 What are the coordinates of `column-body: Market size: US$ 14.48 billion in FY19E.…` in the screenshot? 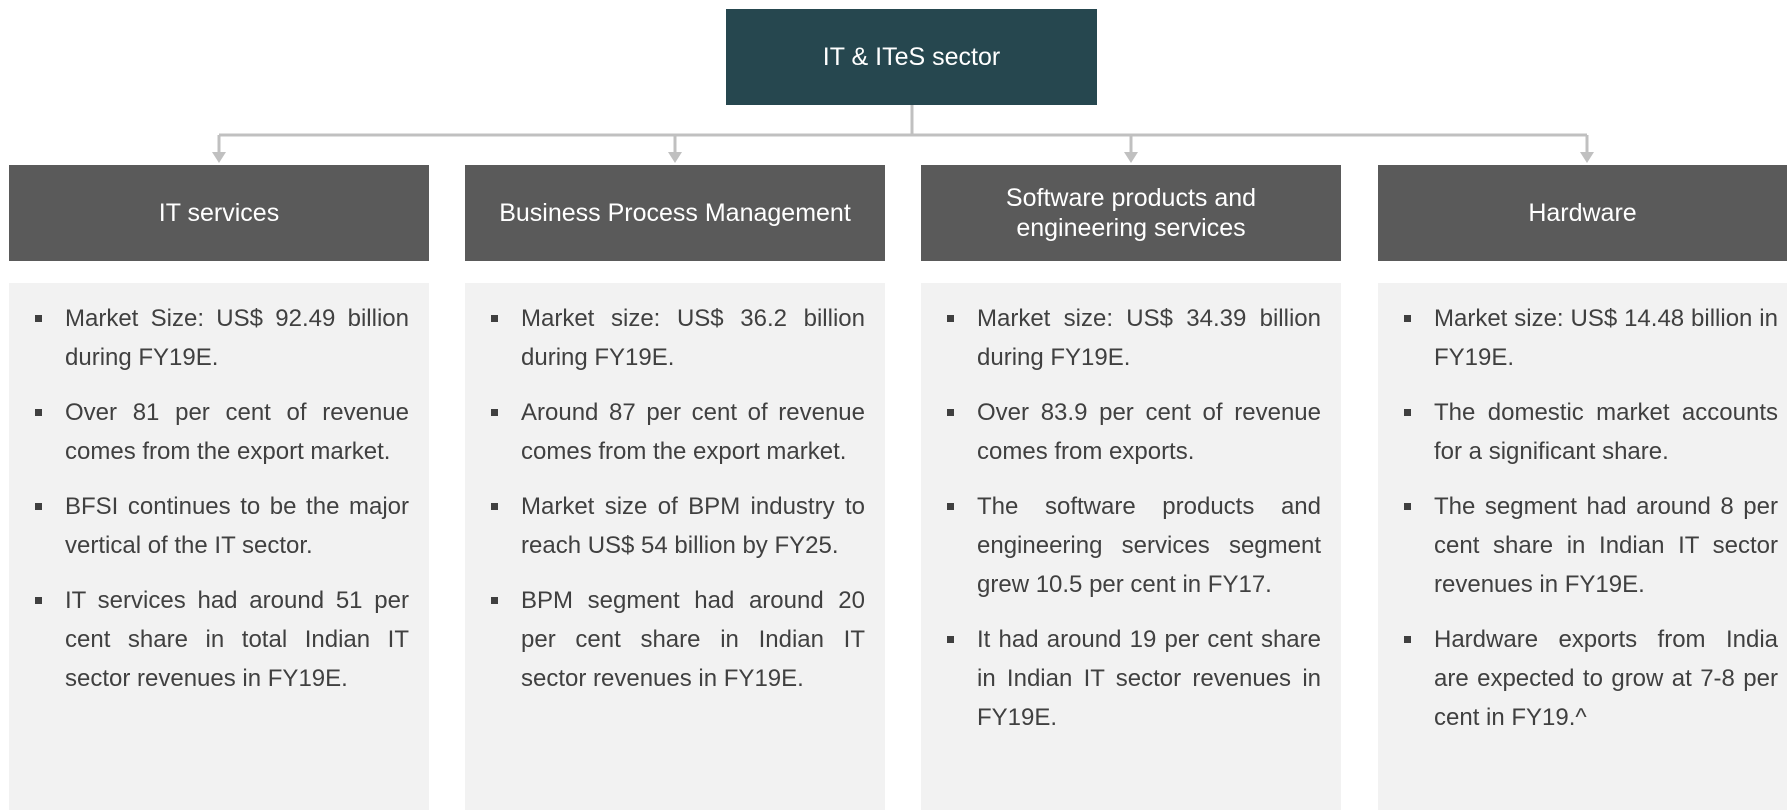 It's located at (1582, 546).